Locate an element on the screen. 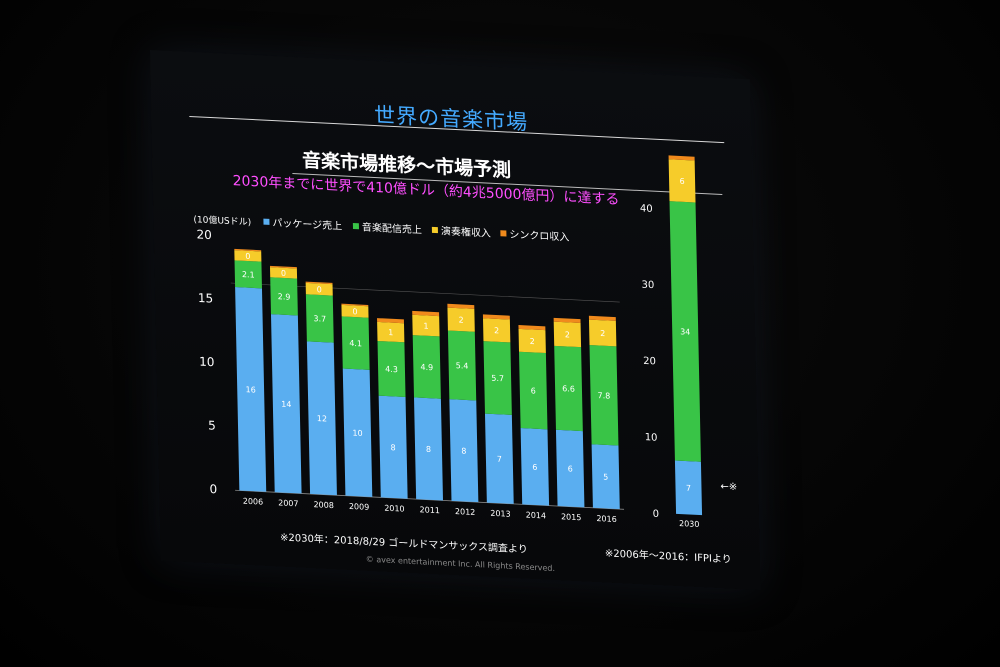 This screenshot has width=1000, height=667. data-label: 4.9 is located at coordinates (426, 368).